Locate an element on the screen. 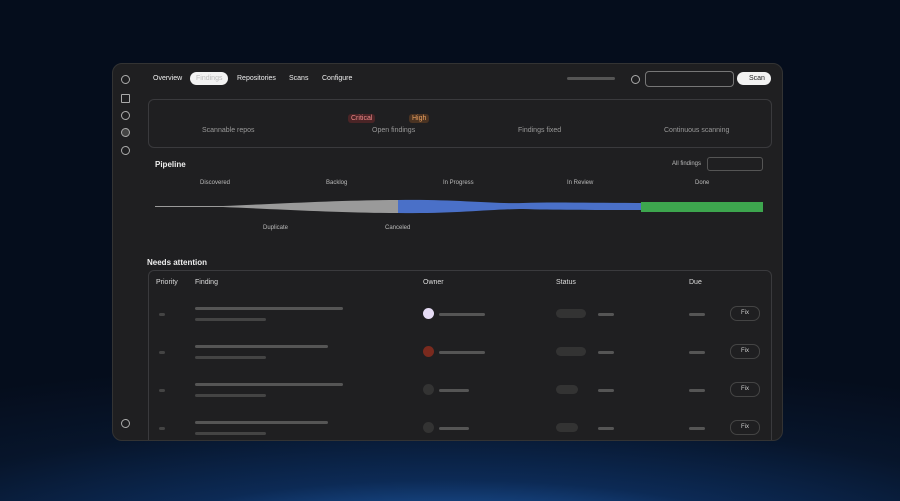  tab: Configure is located at coordinates (337, 78).